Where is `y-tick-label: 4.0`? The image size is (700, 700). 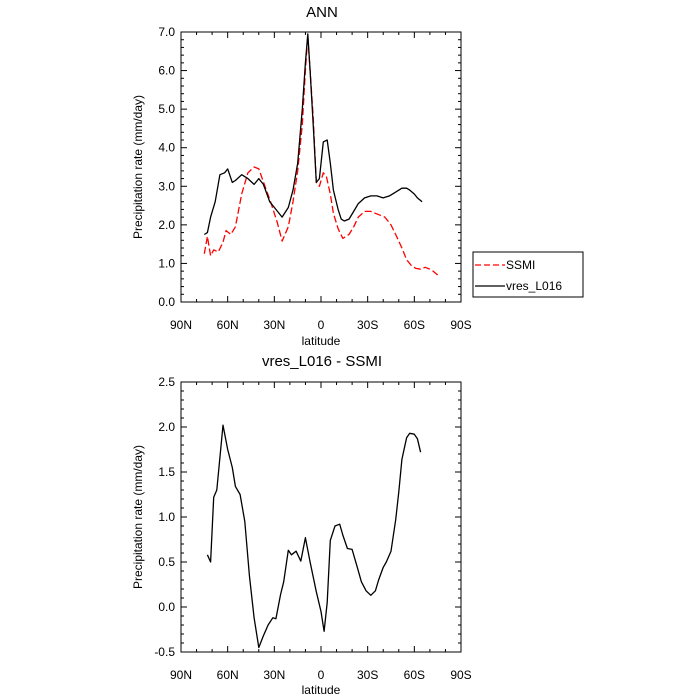
y-tick-label: 4.0 is located at coordinates (166, 148).